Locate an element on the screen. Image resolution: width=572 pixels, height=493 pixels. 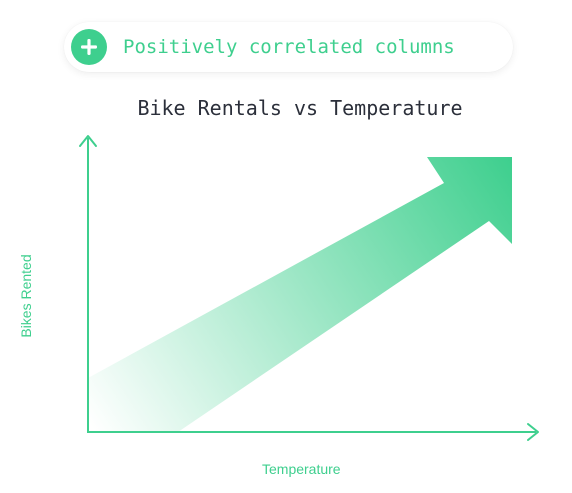
chart-title: Bike Rentals vs Temperature is located at coordinates (300, 108).